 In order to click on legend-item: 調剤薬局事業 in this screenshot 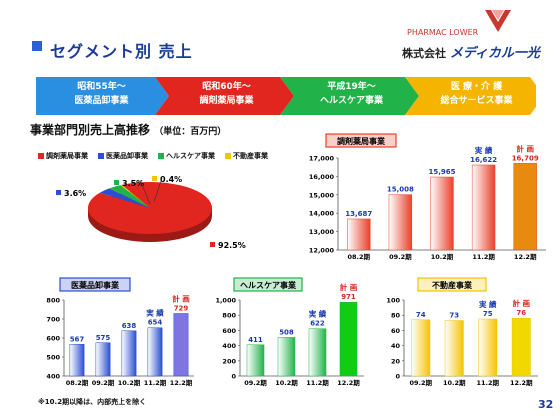, I will do `click(63, 156)`.